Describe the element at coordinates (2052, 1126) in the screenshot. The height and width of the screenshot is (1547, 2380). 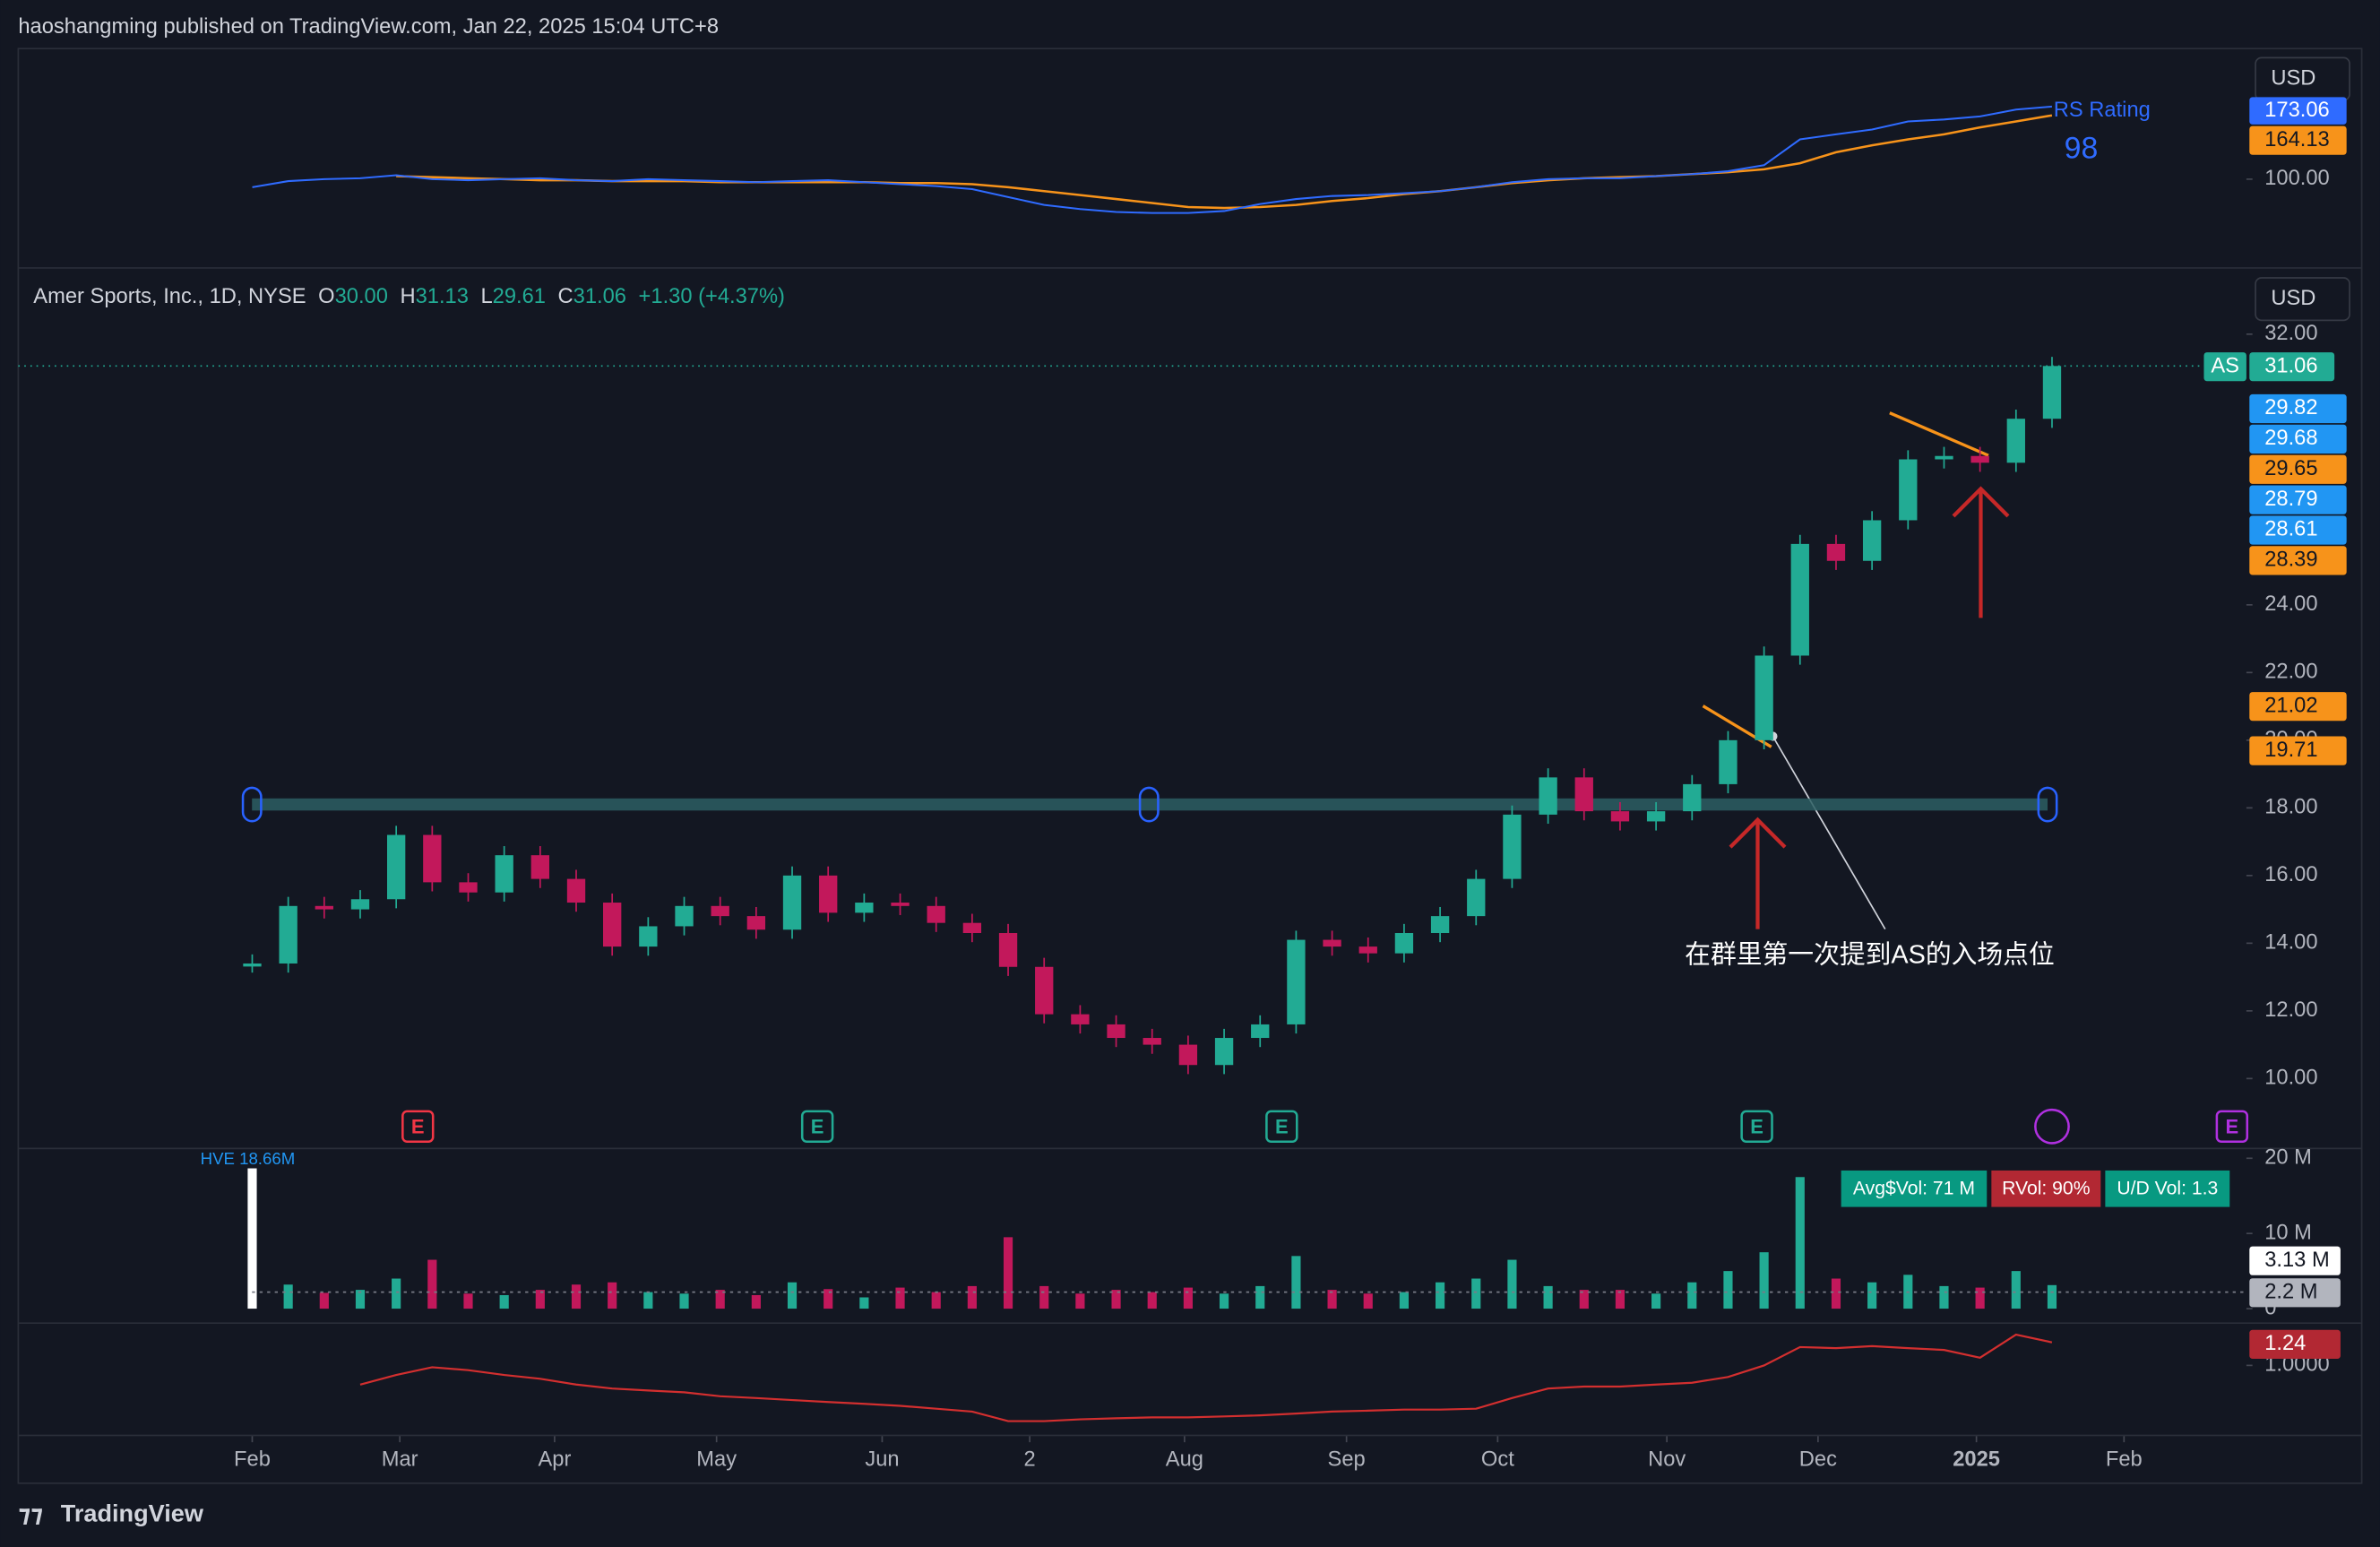
I see `news-marker` at that location.